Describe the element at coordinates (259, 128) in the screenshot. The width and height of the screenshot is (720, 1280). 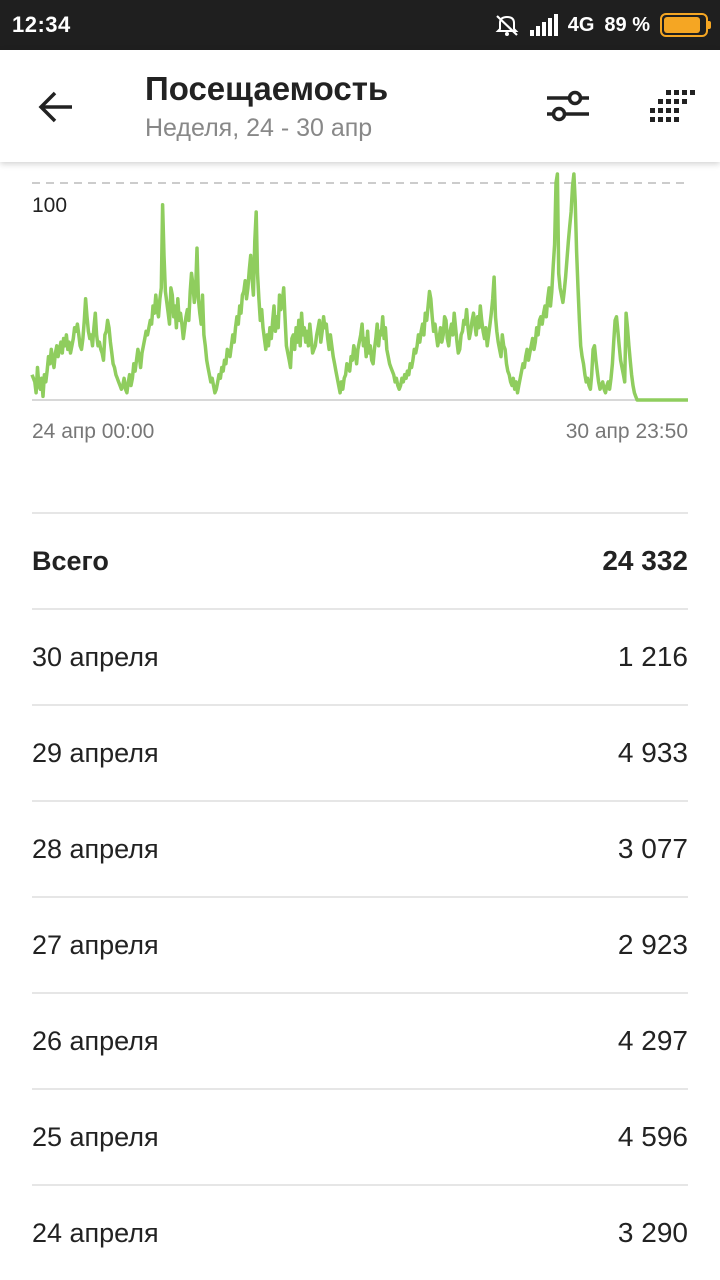
I see `page-subtitle: Неделя, 24 - 30 апр` at that location.